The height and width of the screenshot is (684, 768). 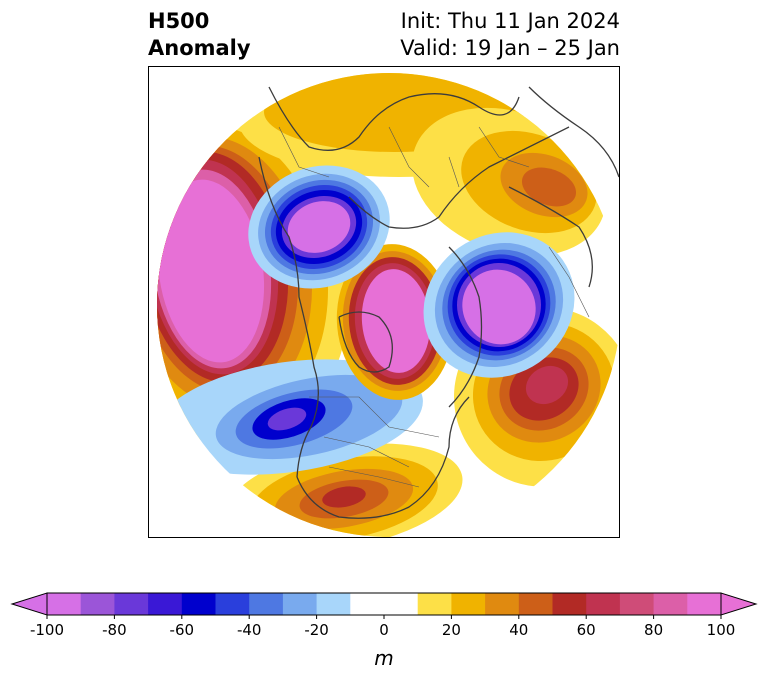 I want to click on colorbar-tick-label: 100, so click(x=721, y=630).